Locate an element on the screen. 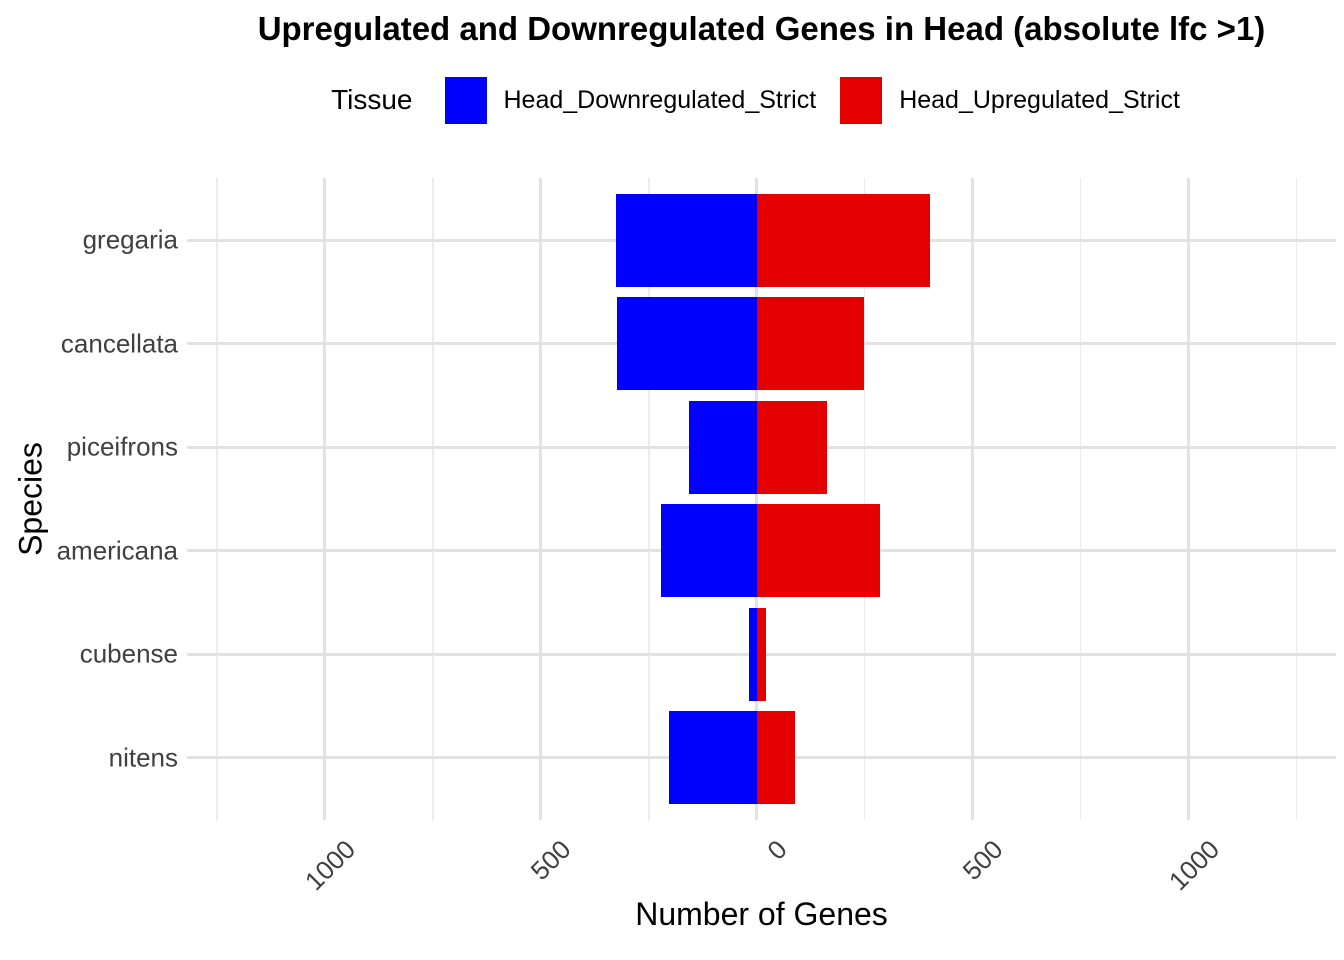 Image resolution: width=1344 pixels, height=960 pixels. legend-item-downregulated: Head_Downregulated_Strict is located at coordinates (630, 100).